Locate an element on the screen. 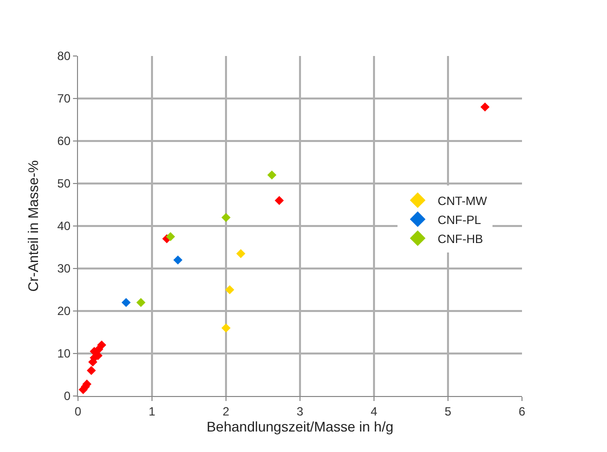 Image resolution: width=607 pixels, height=452 pixels. y-tick-label: 30 is located at coordinates (64, 269).